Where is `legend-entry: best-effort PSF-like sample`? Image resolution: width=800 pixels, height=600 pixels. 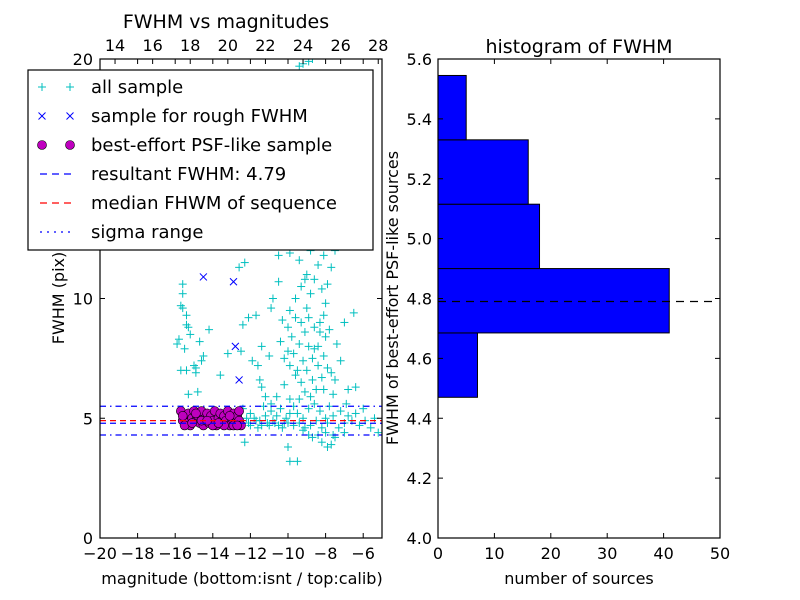
legend-entry: best-effort PSF-like sample is located at coordinates (184, 145).